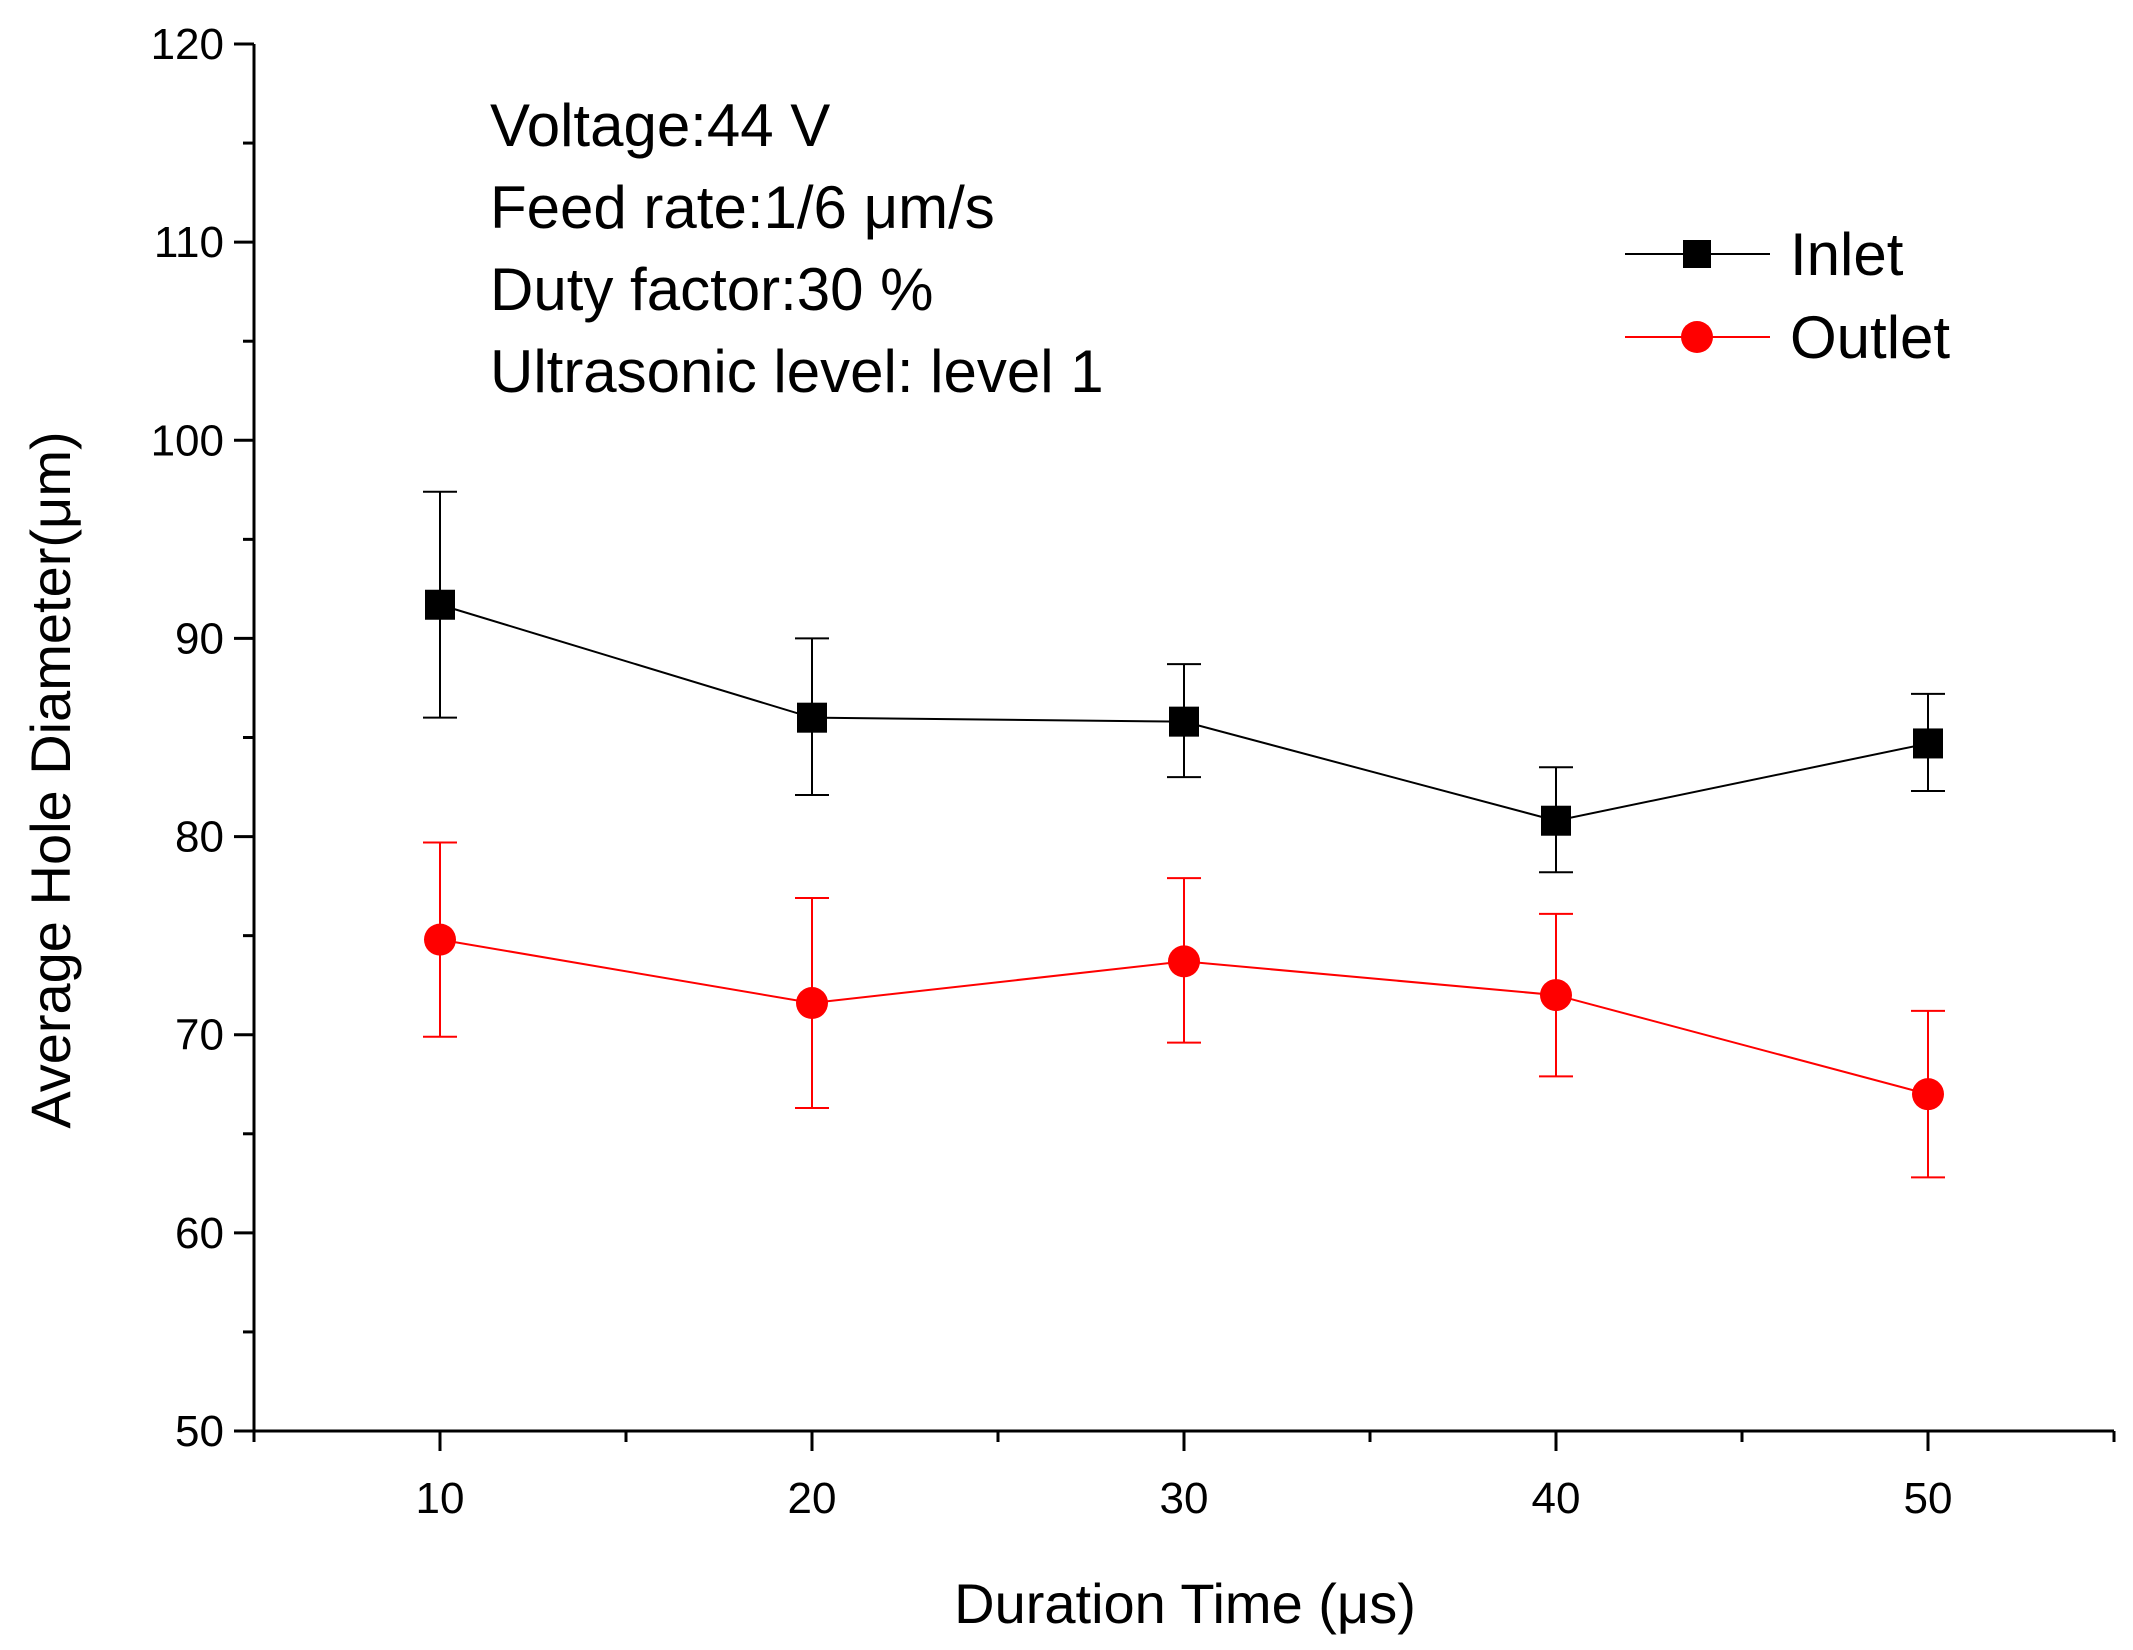 The height and width of the screenshot is (1650, 2133). What do you see at coordinates (1184, 1498) in the screenshot?
I see `x-tick-label: 30` at bounding box center [1184, 1498].